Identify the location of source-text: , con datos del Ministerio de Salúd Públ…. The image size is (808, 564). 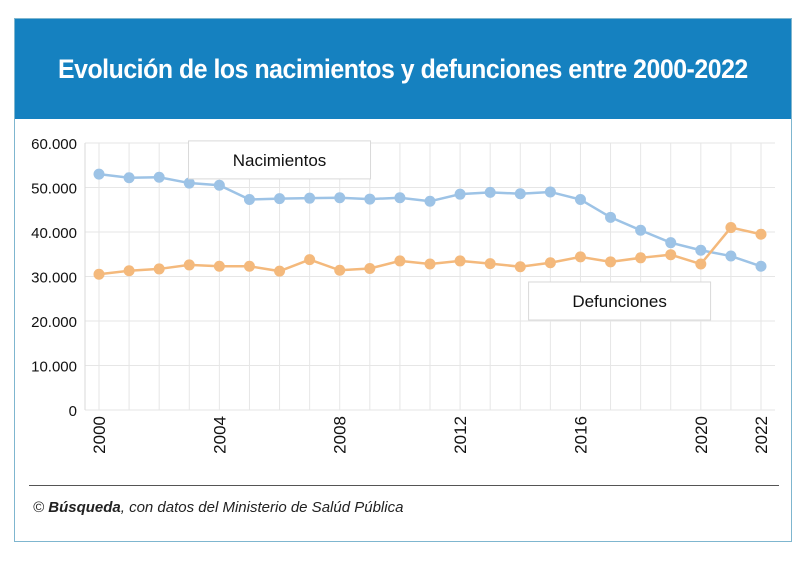
(262, 507).